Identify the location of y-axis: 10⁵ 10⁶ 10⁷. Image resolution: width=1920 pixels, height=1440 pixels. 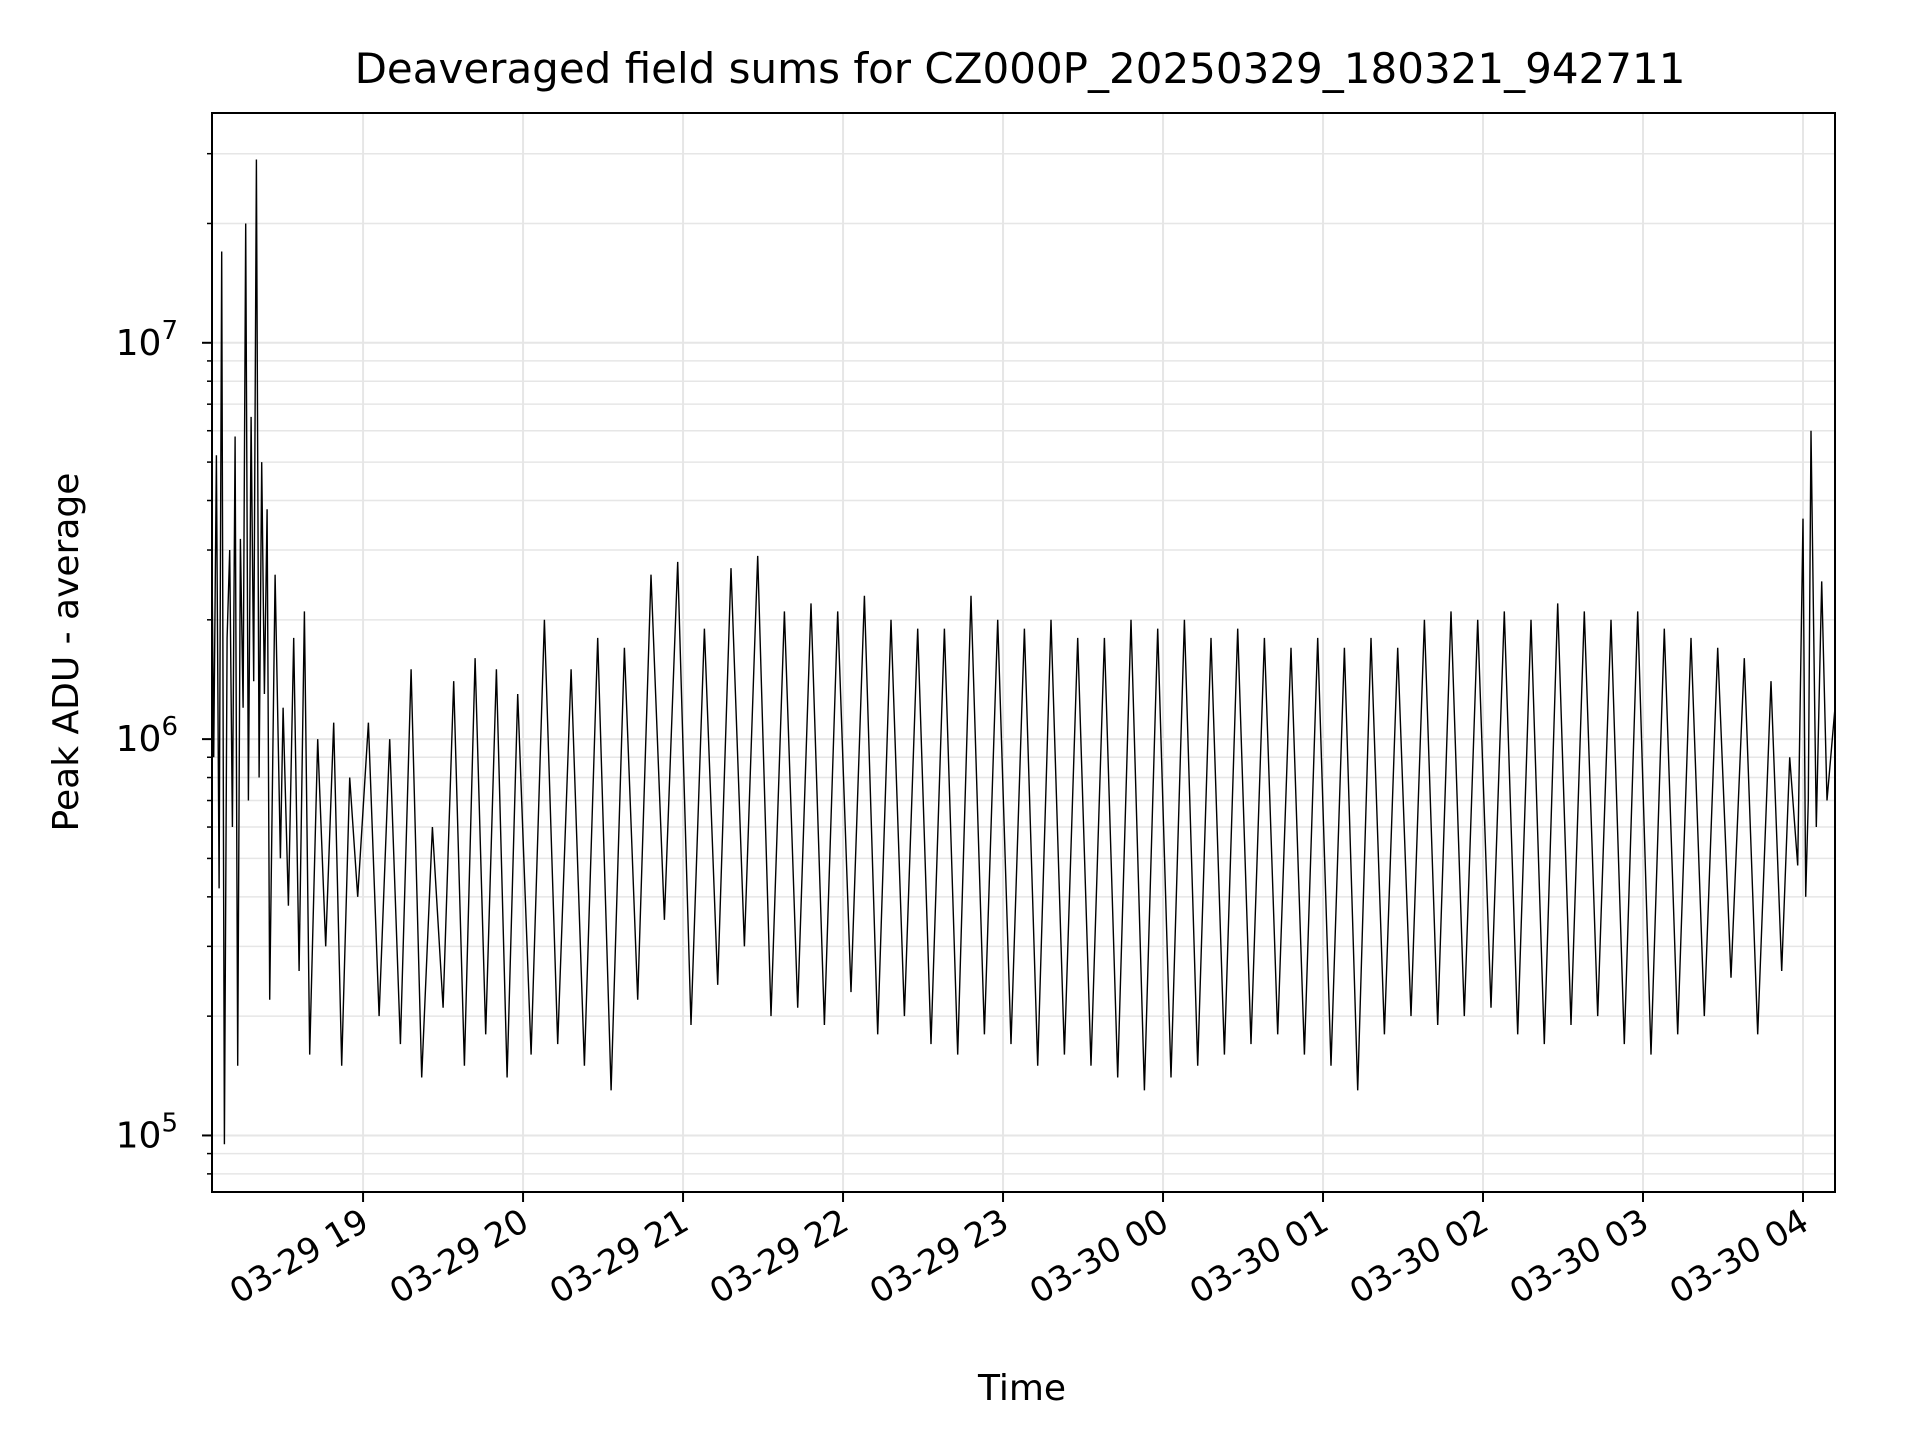
(164, 663).